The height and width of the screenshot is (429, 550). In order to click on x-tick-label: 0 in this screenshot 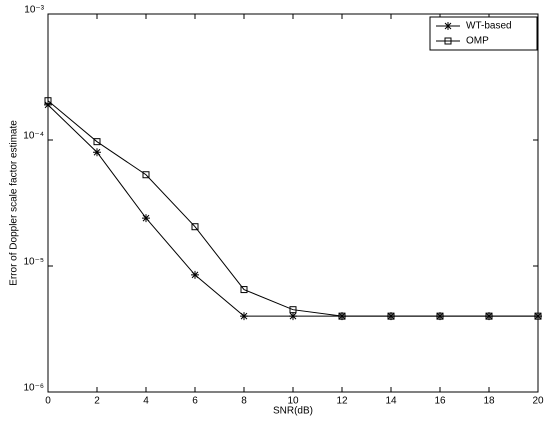, I will do `click(48, 401)`.